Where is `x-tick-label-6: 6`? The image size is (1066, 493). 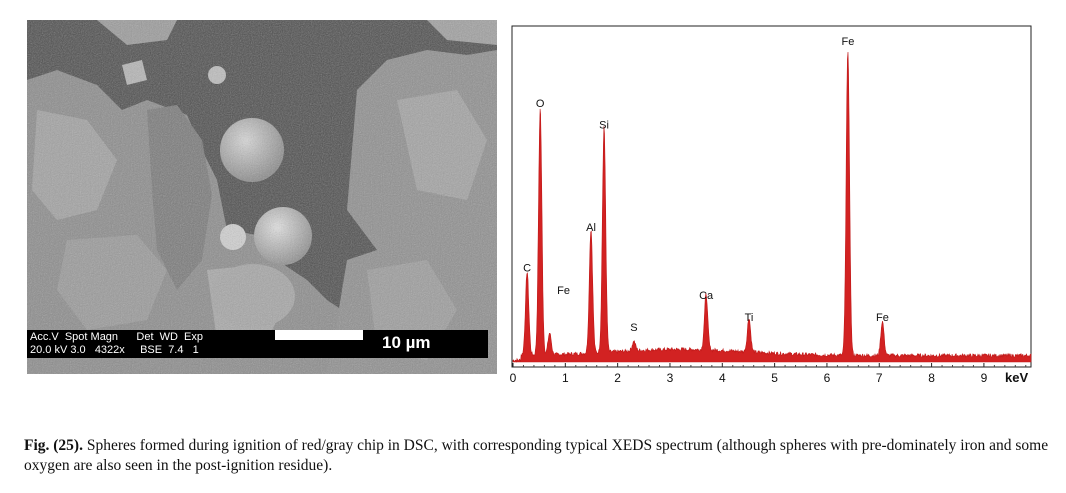
x-tick-label-6: 6 is located at coordinates (827, 378).